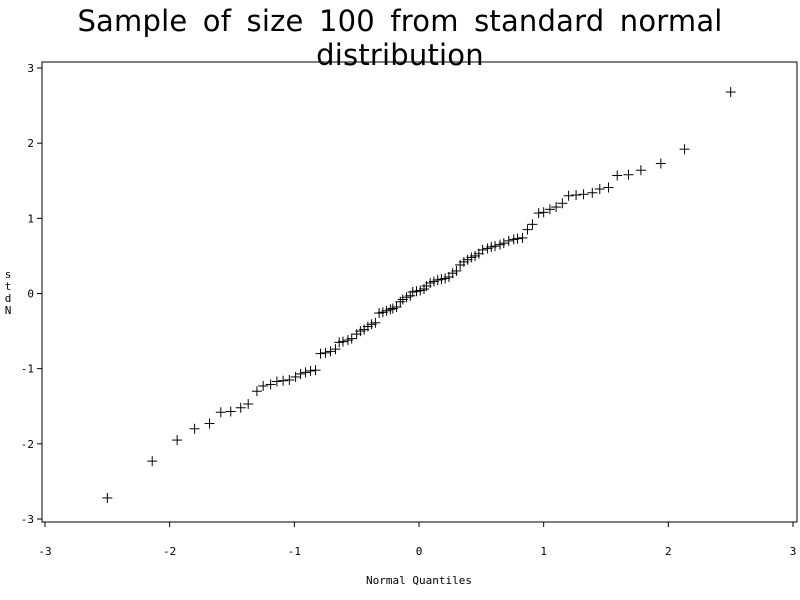 The width and height of the screenshot is (800, 600). I want to click on x-axis: -3 -2 -1 0 1 2 3, so click(417, 540).